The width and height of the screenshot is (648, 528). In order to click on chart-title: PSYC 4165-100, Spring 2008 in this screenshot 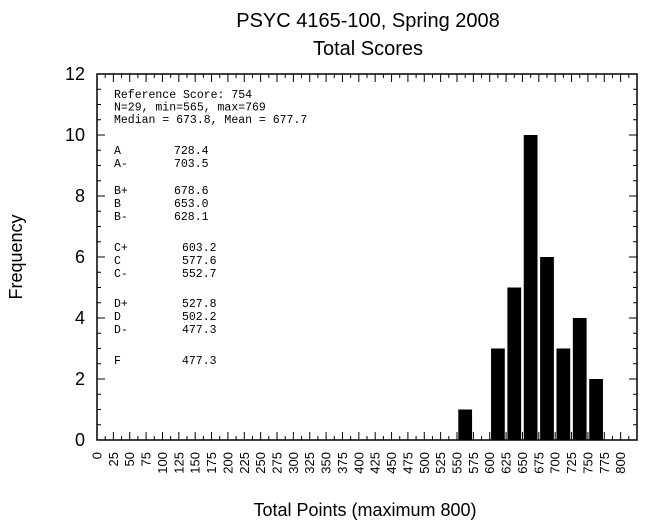, I will do `click(368, 21)`.